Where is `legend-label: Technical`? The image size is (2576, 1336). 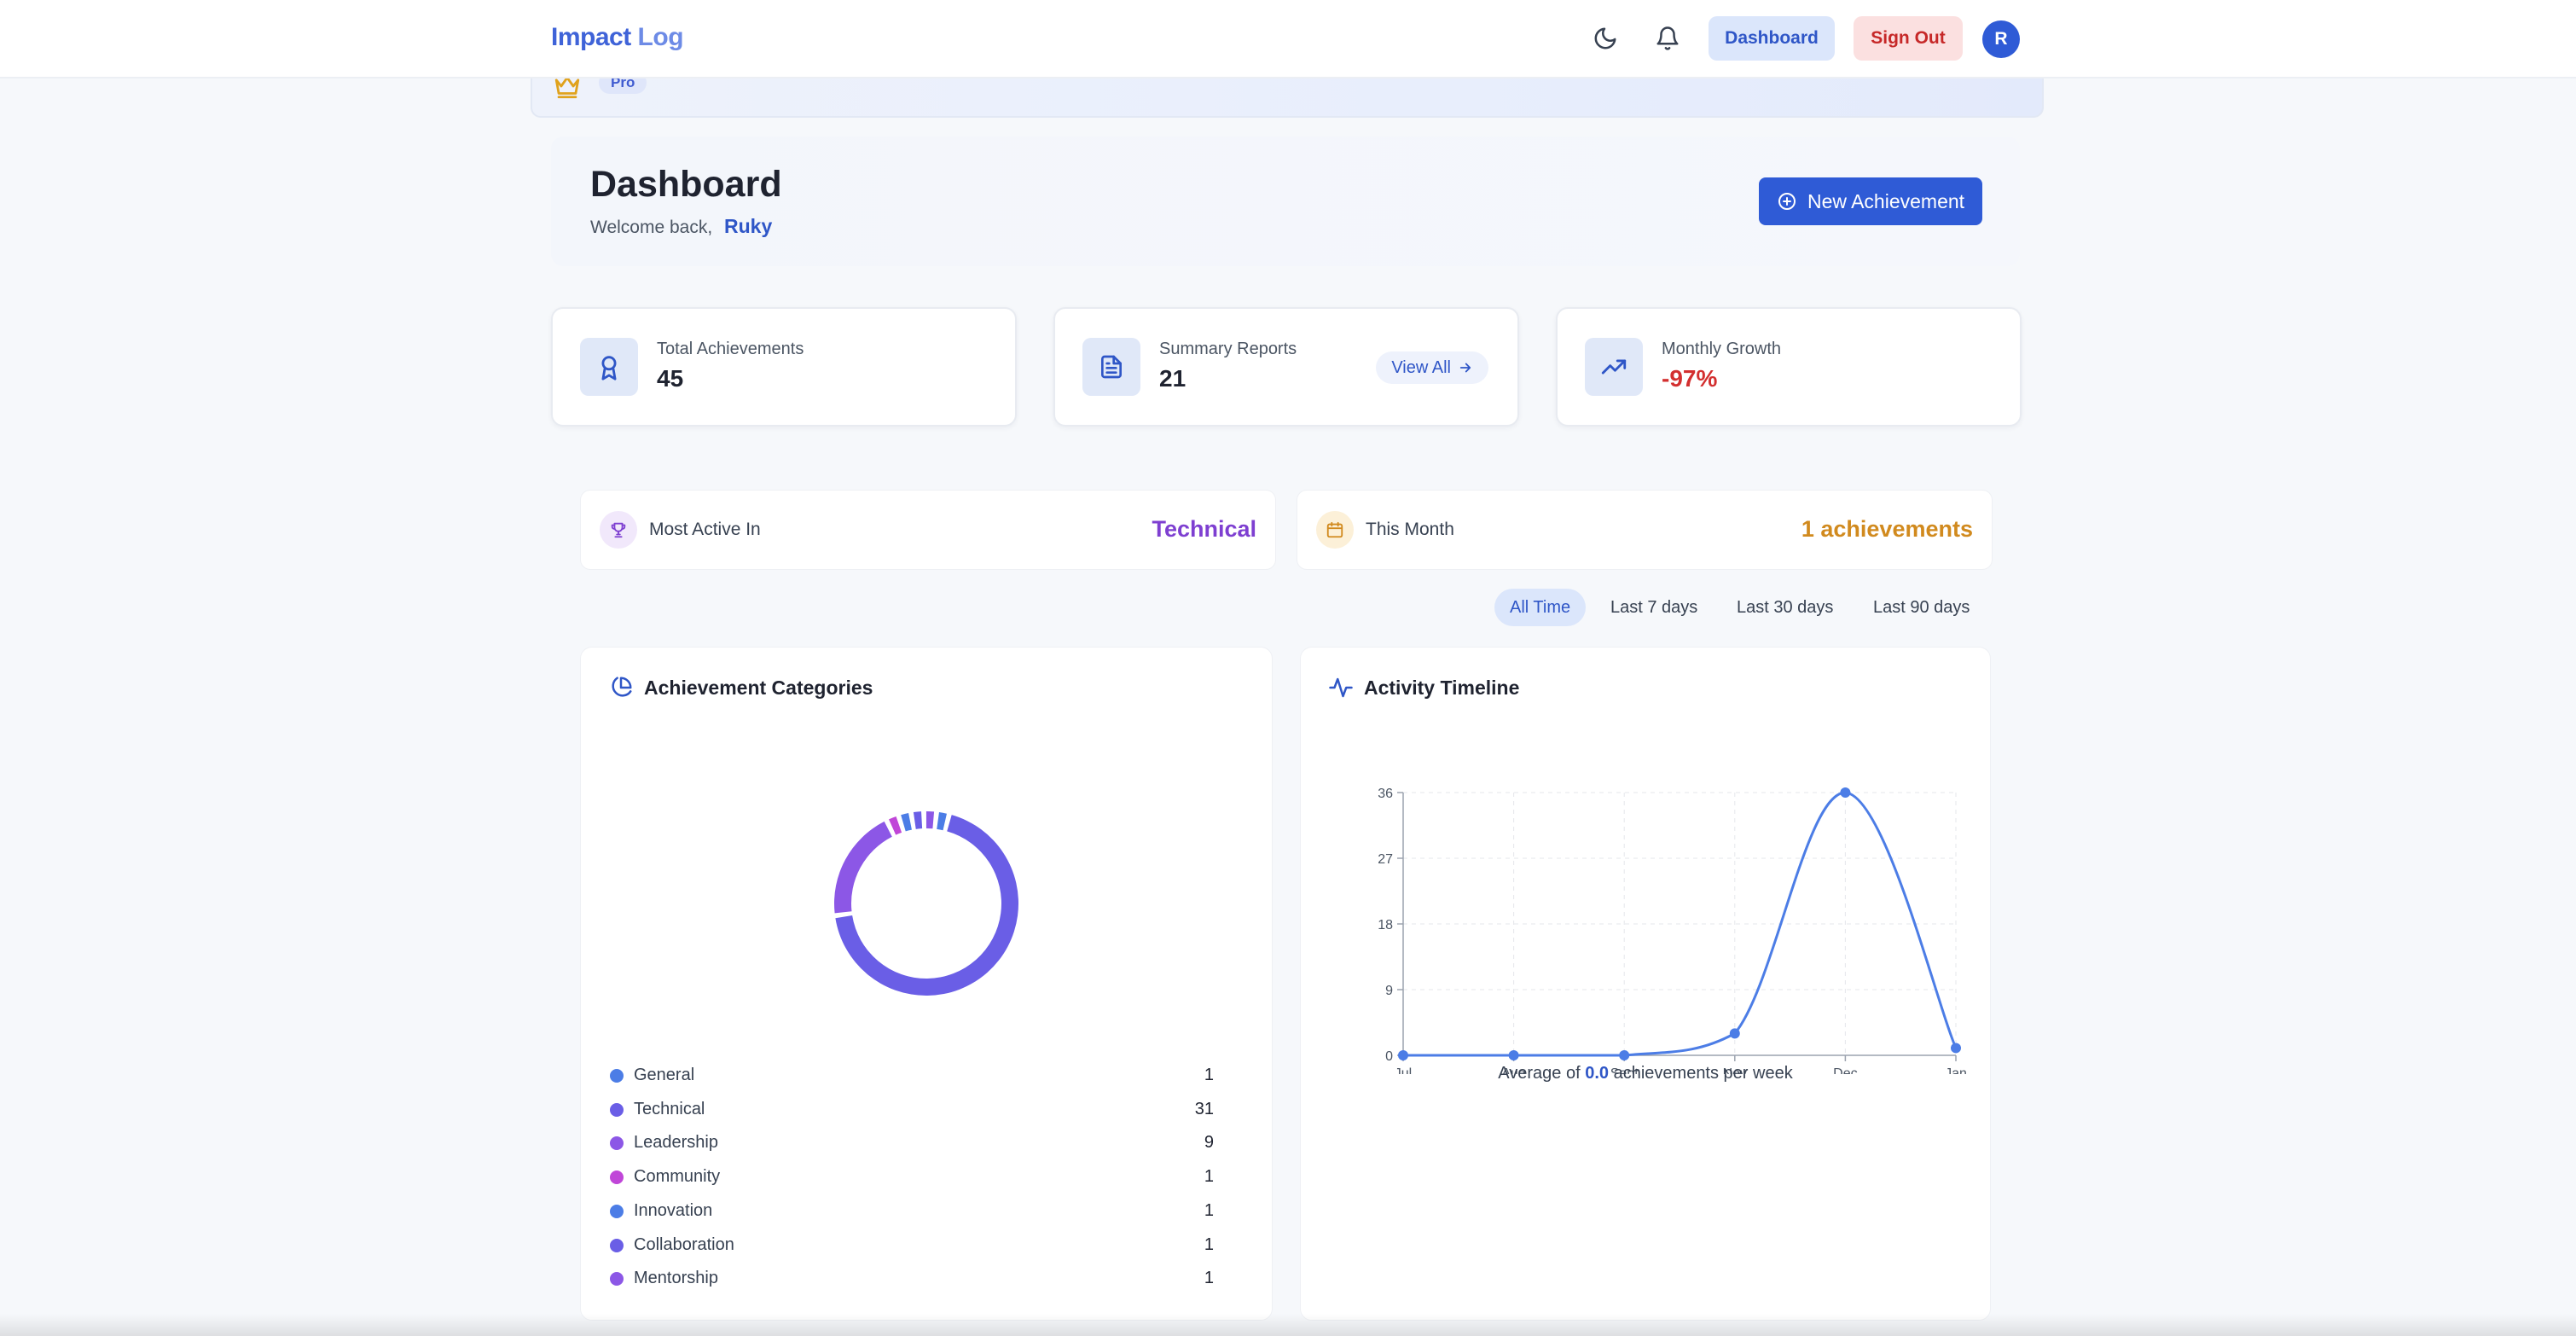 legend-label: Technical is located at coordinates (669, 1108).